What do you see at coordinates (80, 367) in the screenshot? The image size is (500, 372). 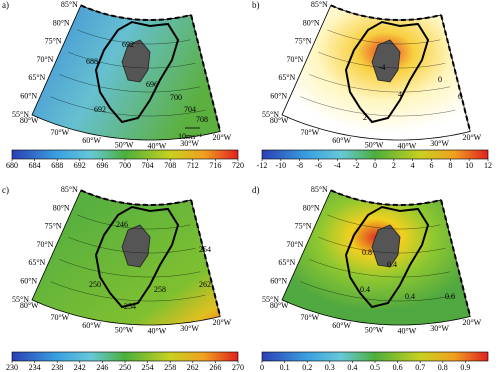 I see `colorbar-tick-label: 242` at bounding box center [80, 367].